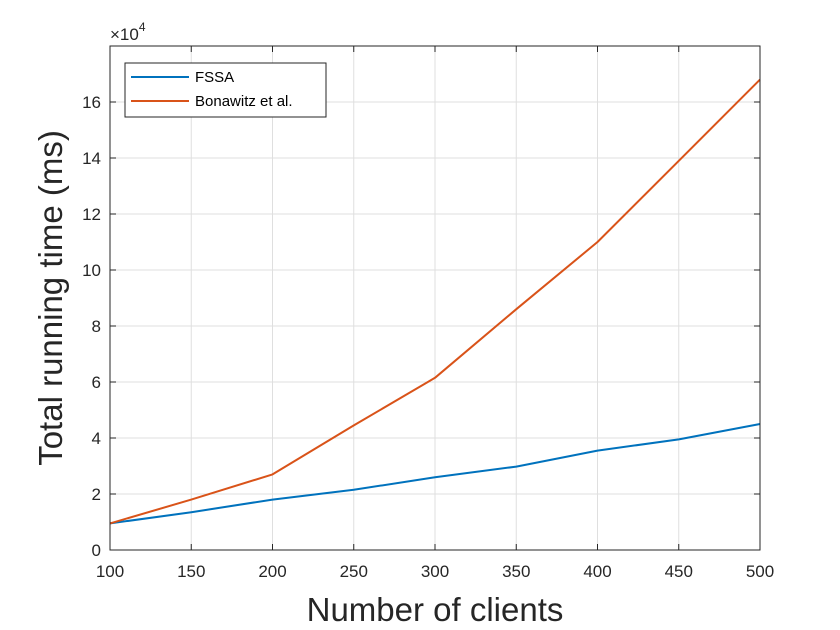  What do you see at coordinates (435, 474) in the screenshot?
I see `series-line-fssa` at bounding box center [435, 474].